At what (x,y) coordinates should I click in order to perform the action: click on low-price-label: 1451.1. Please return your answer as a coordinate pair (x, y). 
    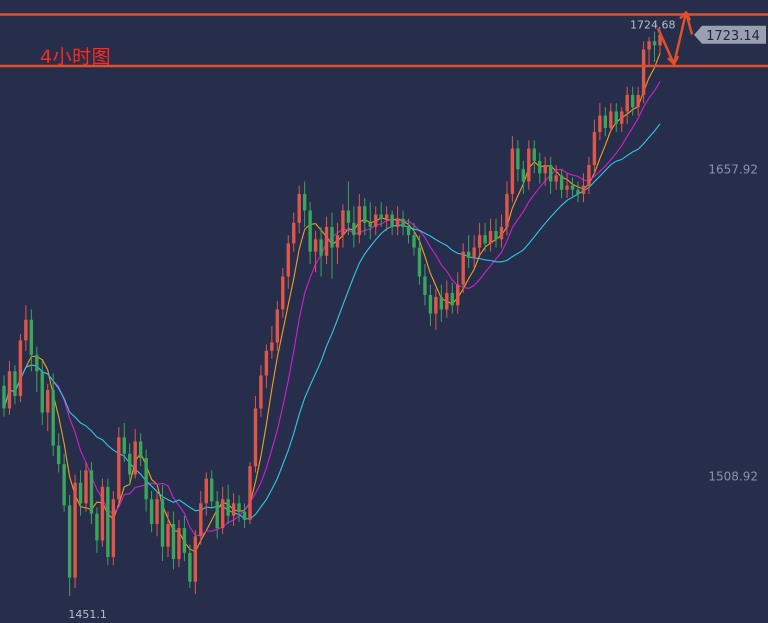
    Looking at the image, I should click on (87, 614).